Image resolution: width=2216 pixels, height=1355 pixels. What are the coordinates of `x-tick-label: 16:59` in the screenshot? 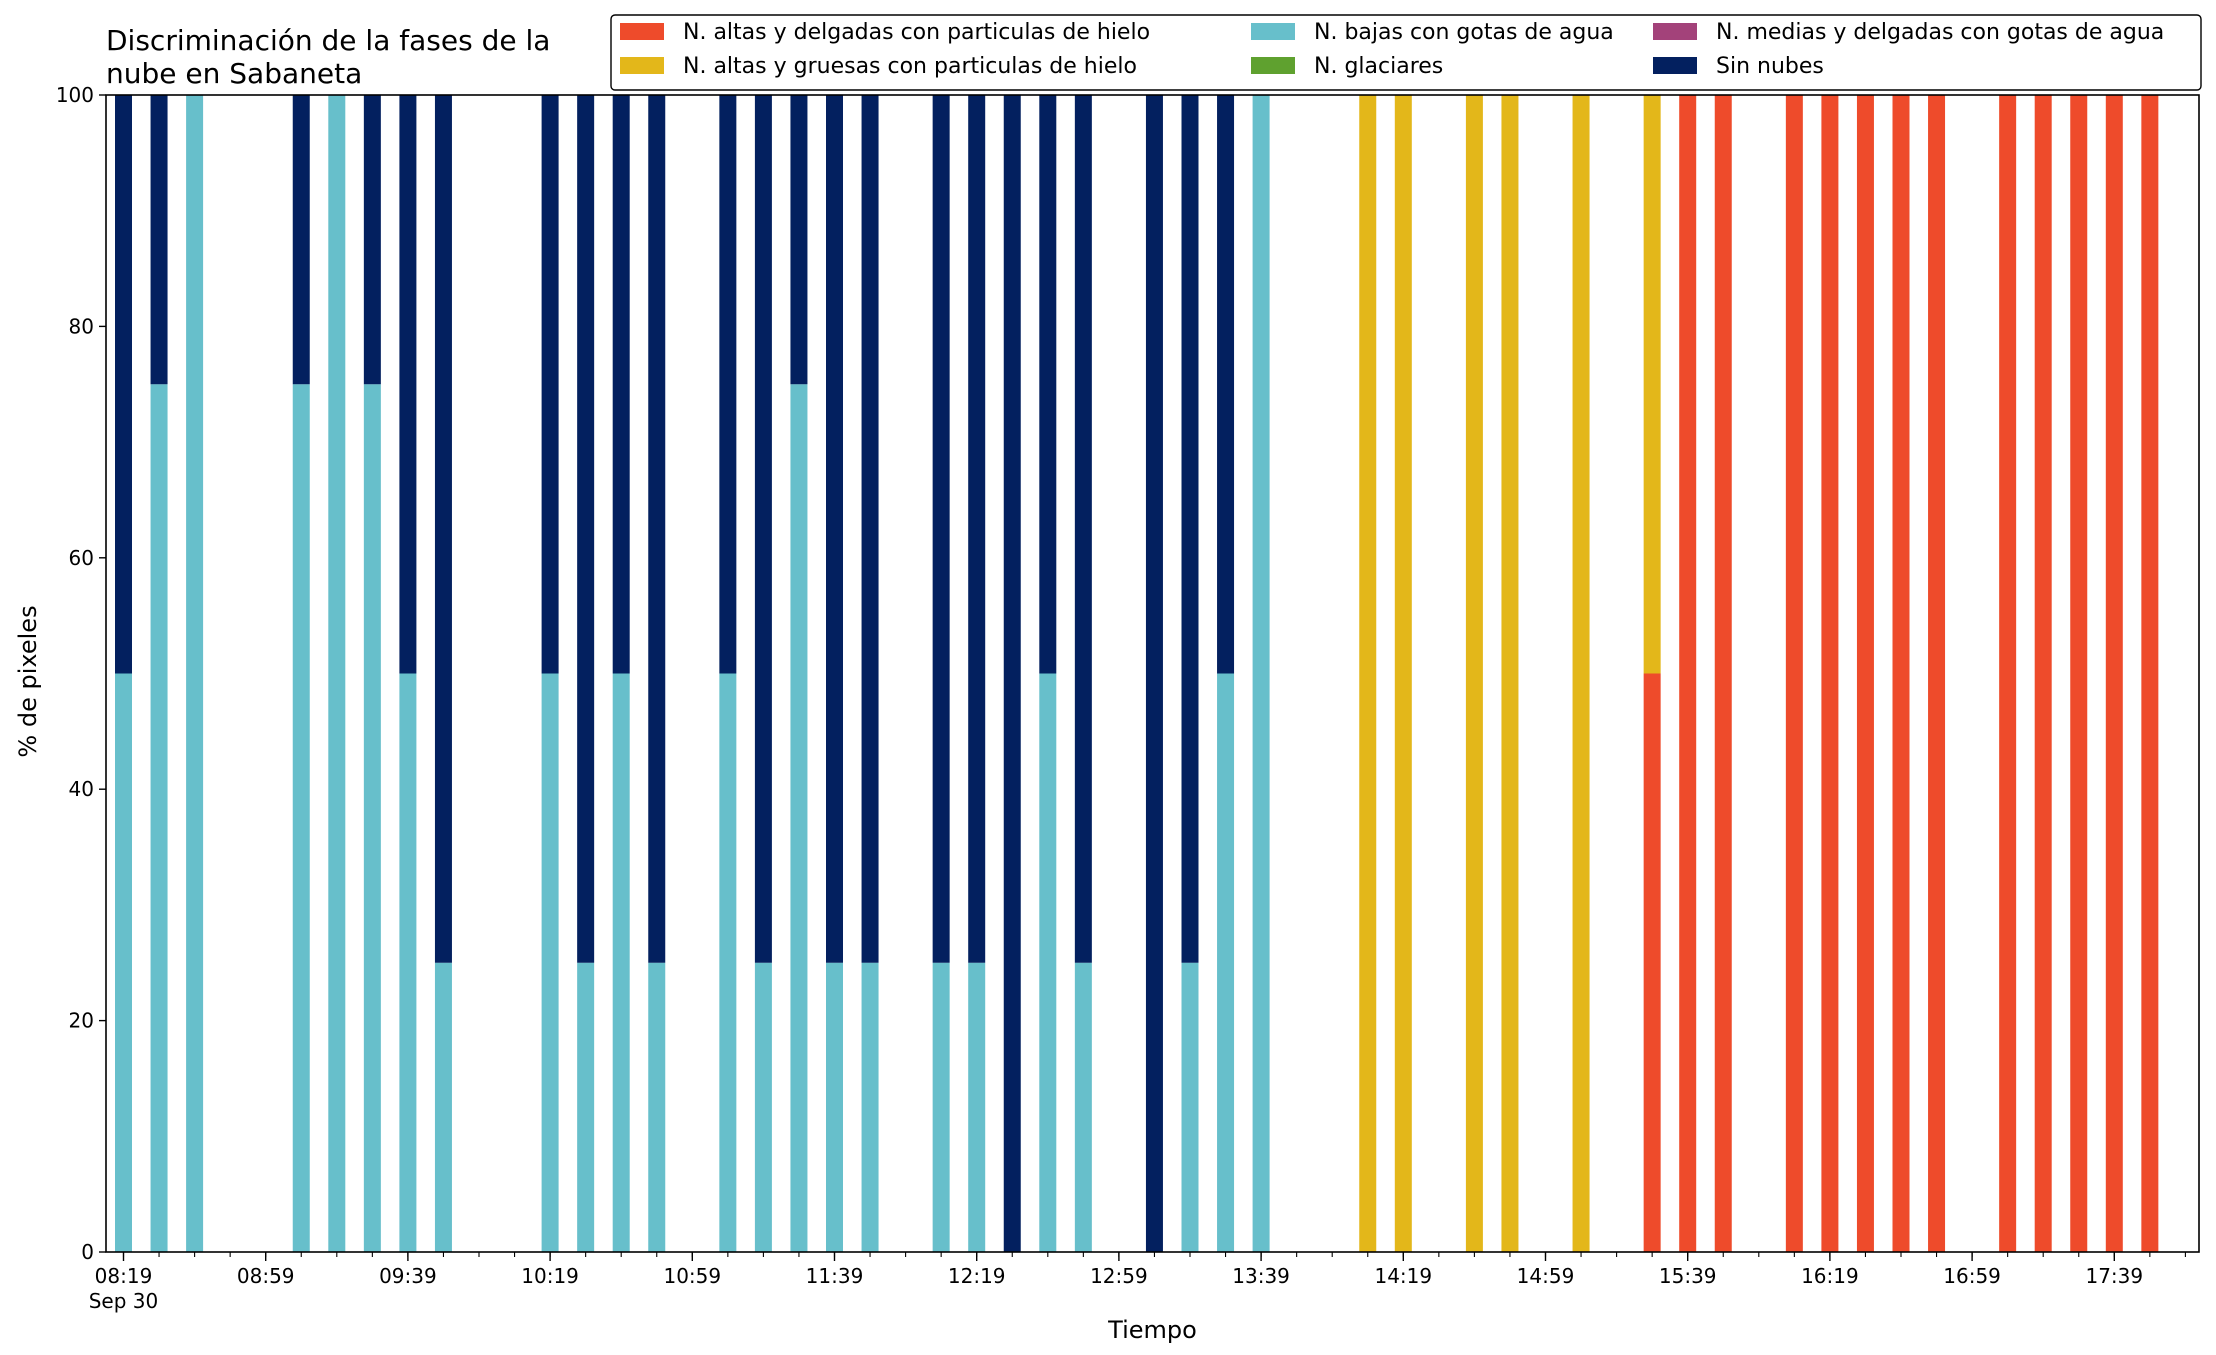 It's located at (1972, 1276).